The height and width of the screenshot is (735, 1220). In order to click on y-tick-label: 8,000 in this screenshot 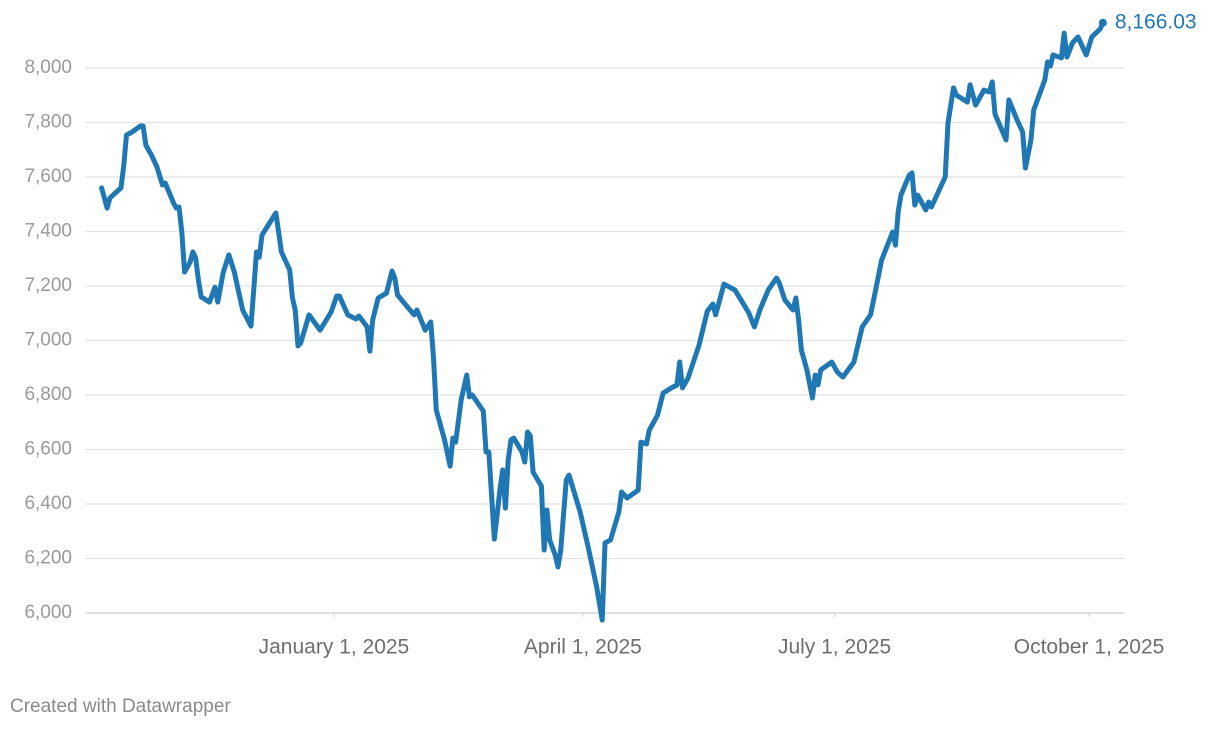, I will do `click(48, 67)`.